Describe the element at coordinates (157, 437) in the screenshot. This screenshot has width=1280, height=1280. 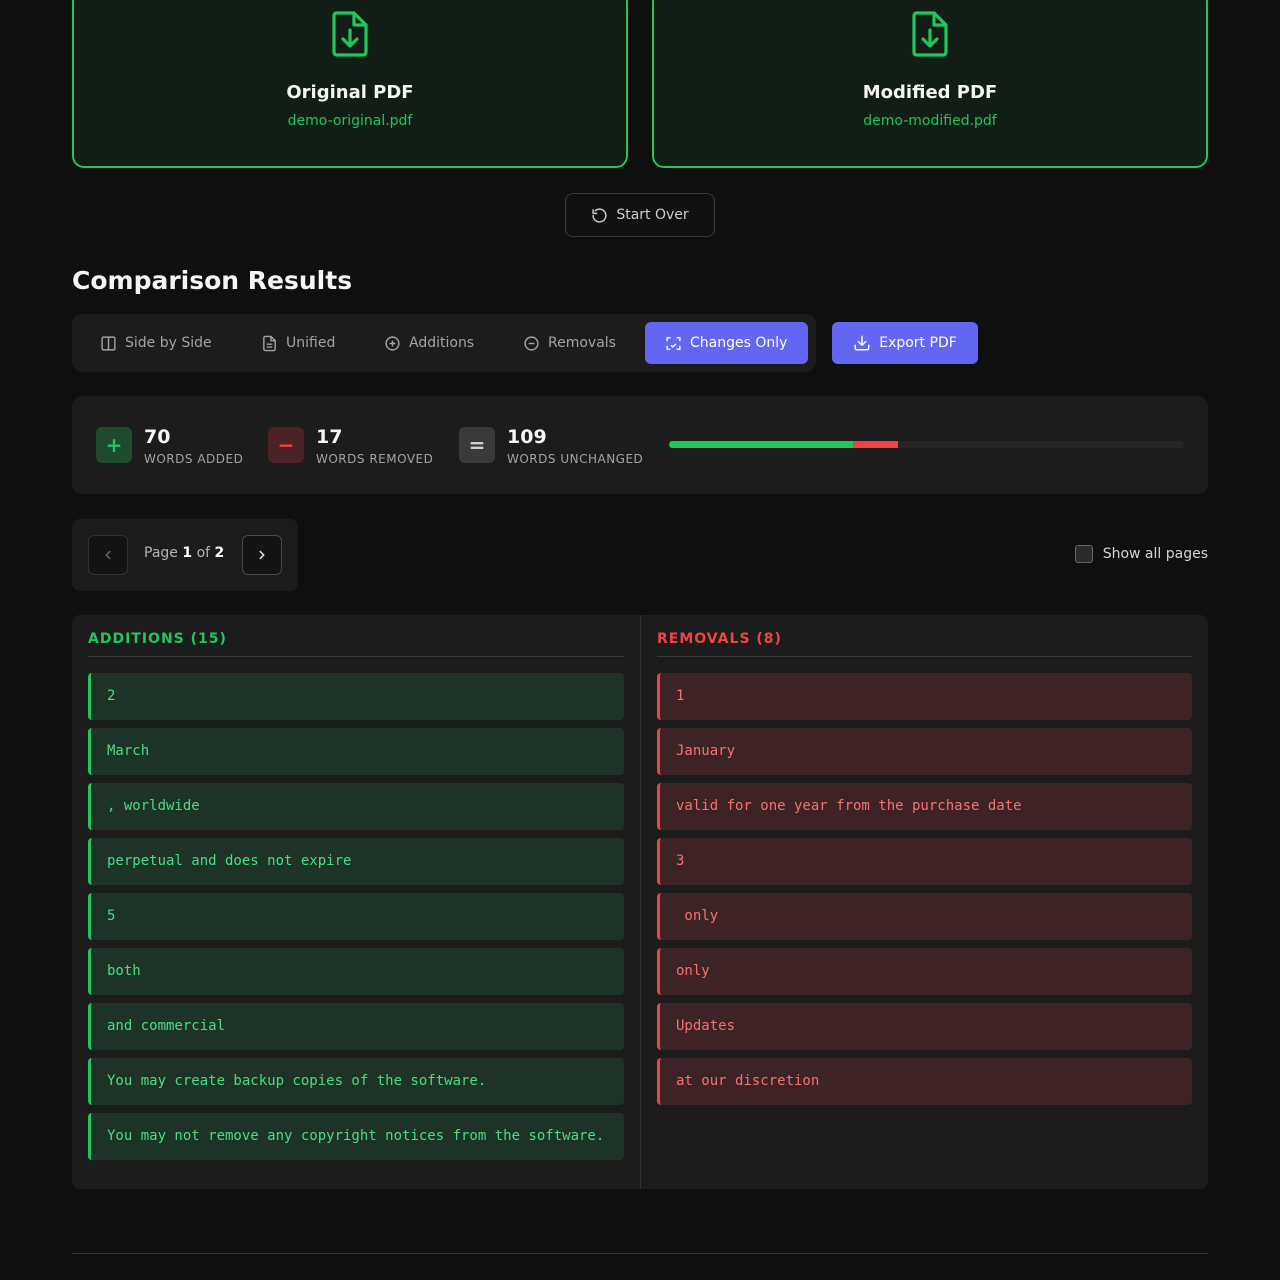
I see `stat-value: 70` at that location.